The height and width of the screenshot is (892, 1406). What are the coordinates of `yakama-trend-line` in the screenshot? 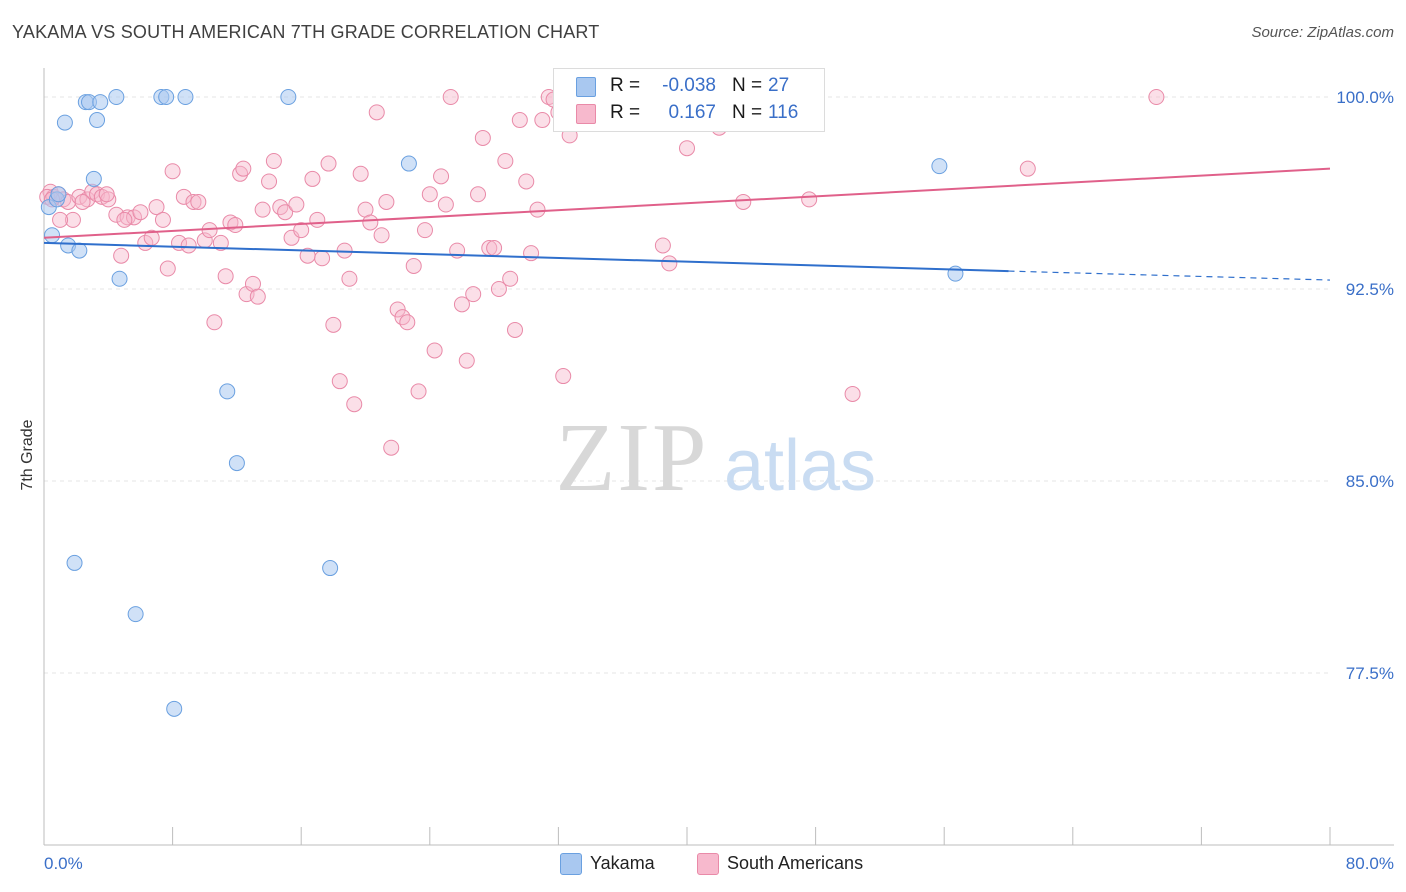 It's located at (526, 257).